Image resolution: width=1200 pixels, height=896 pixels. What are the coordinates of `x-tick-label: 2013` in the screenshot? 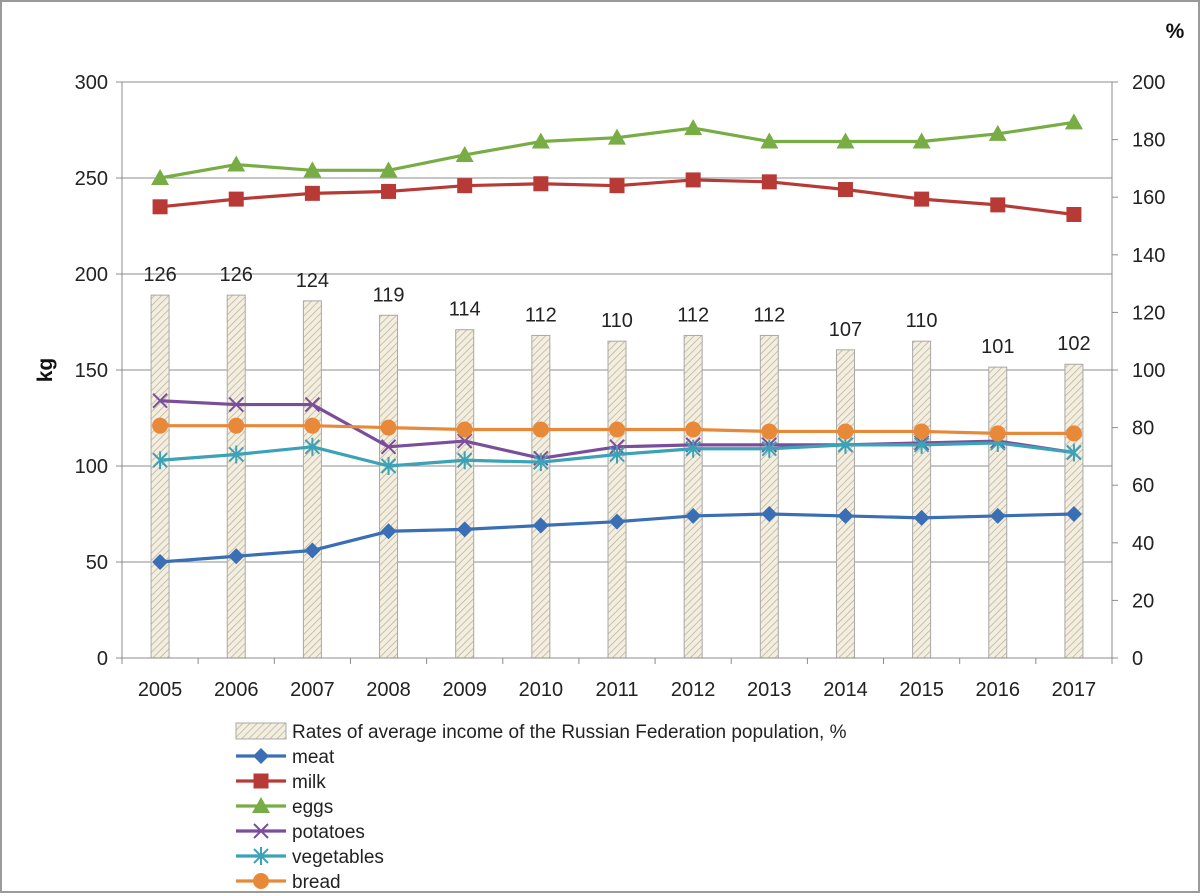 It's located at (769, 690).